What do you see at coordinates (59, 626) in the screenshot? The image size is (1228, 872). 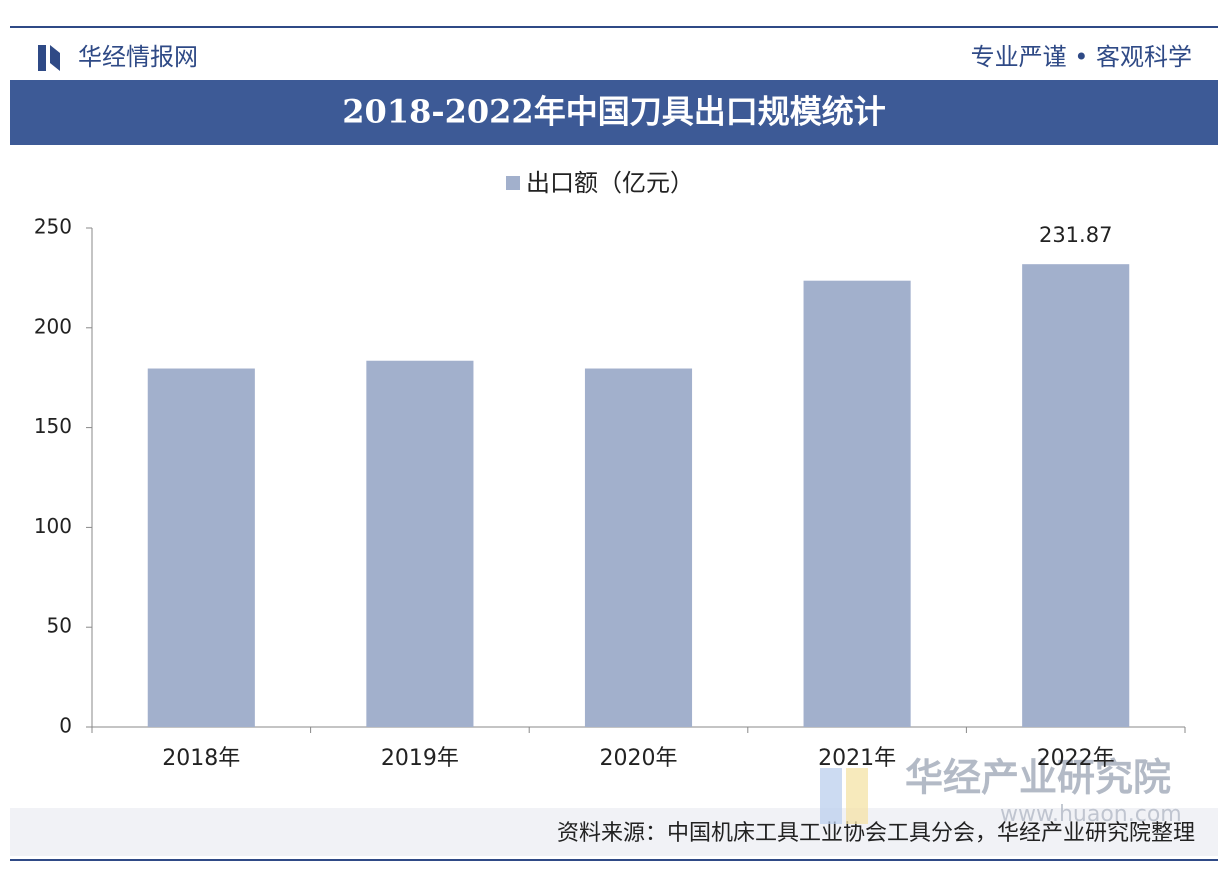 I see `y-tick-label: 50` at bounding box center [59, 626].